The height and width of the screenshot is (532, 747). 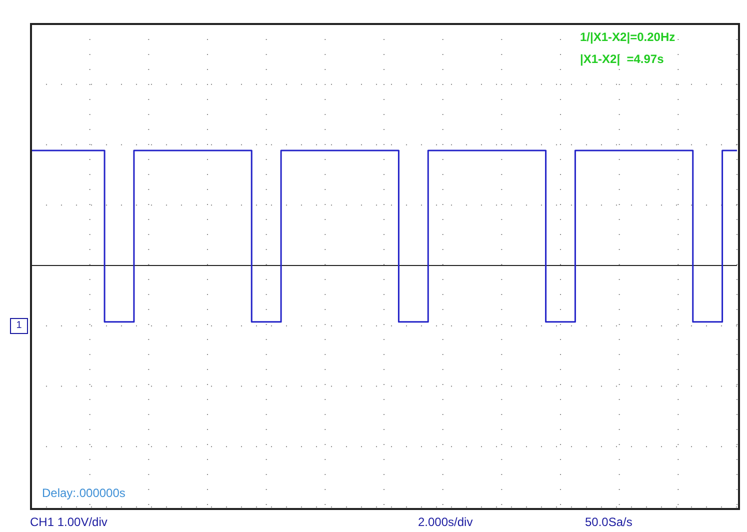 What do you see at coordinates (69, 522) in the screenshot?
I see `text: CH1 1.00V/div` at bounding box center [69, 522].